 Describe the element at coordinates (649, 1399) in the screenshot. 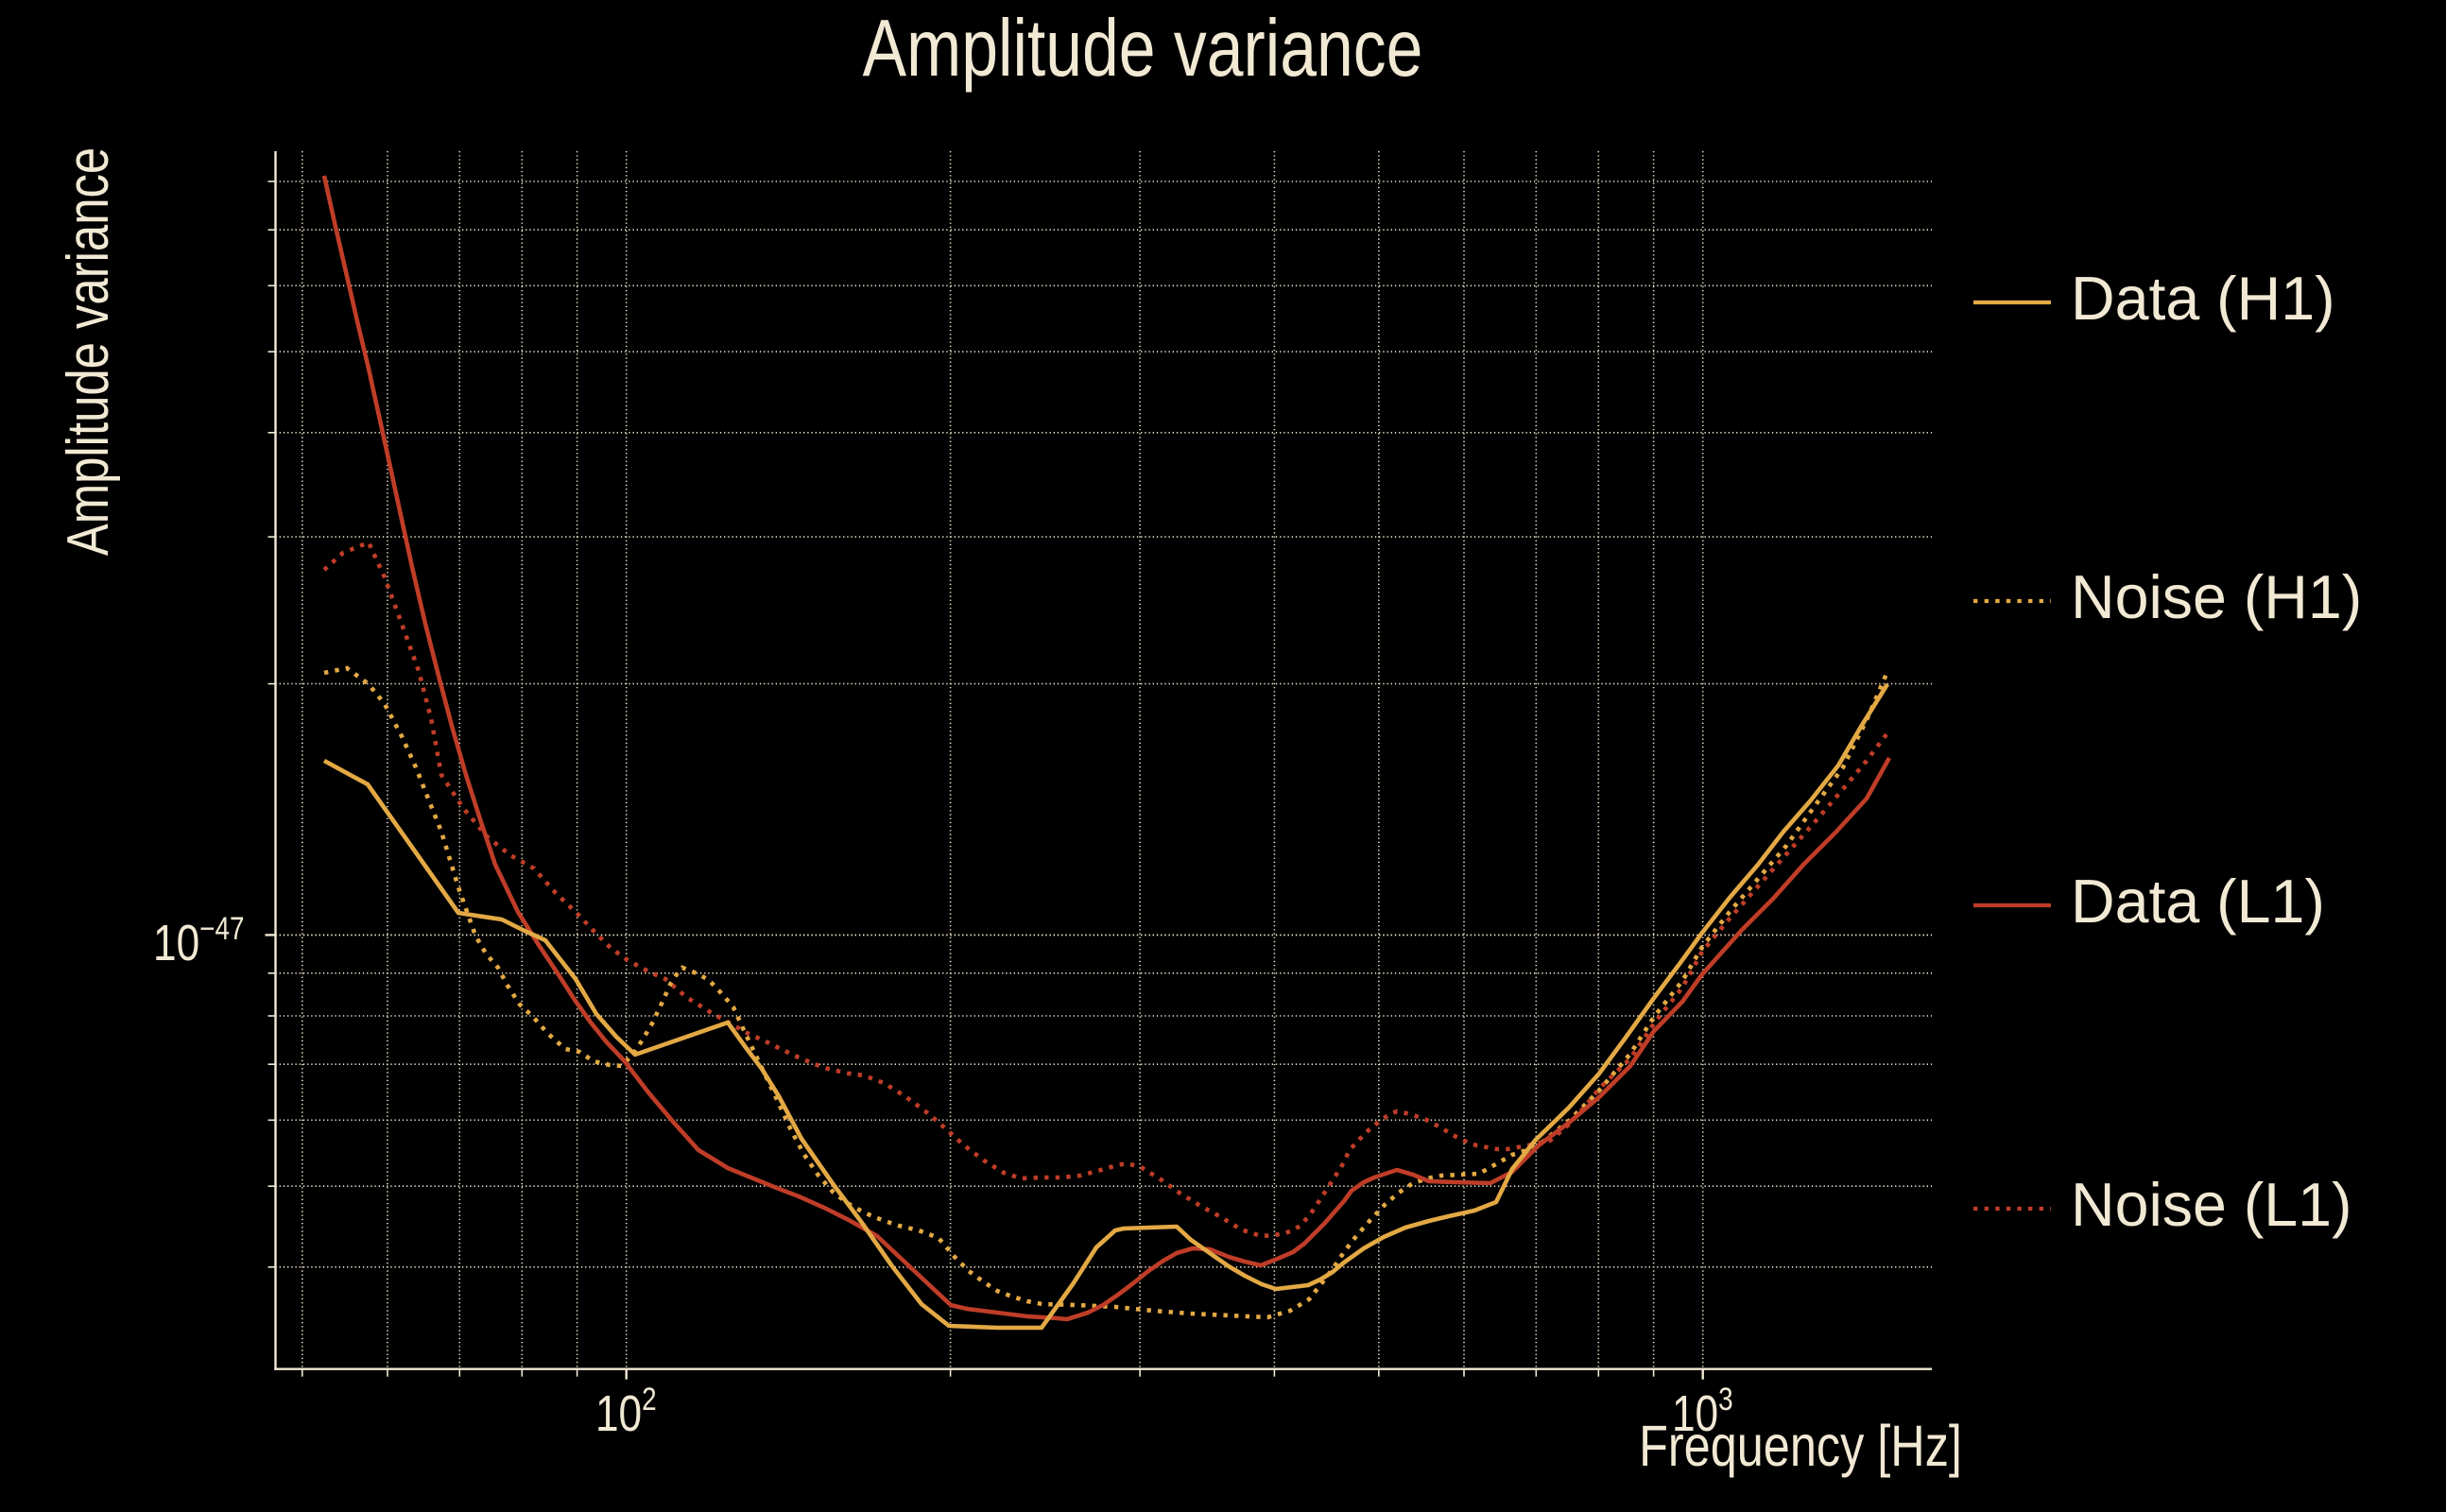

I see `svg-text: 2` at that location.